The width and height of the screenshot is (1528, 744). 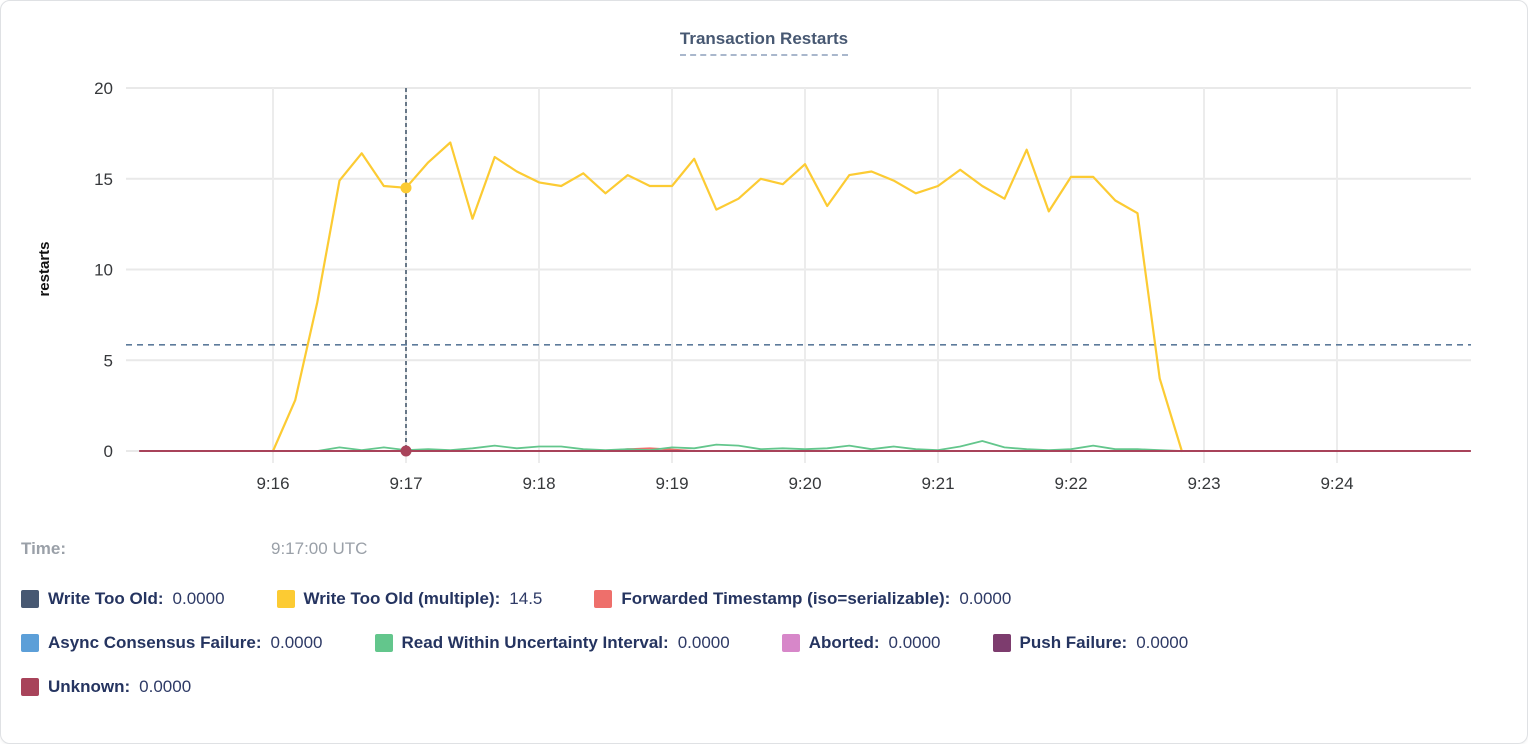 I want to click on legend-label: Write Too Old:, so click(x=106, y=598).